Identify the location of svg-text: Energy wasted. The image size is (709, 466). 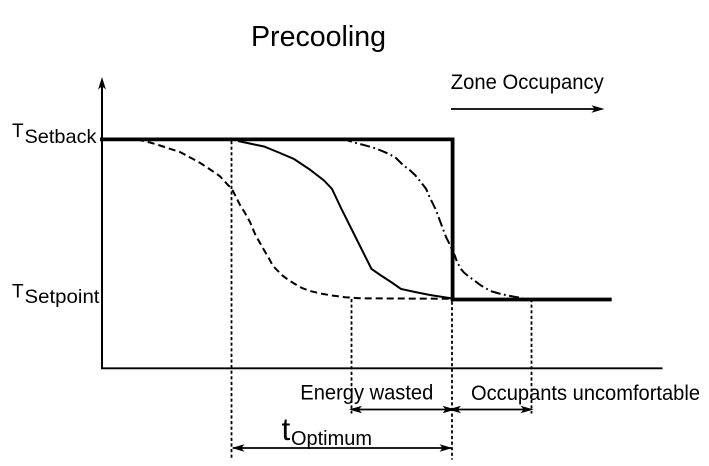
(366, 393).